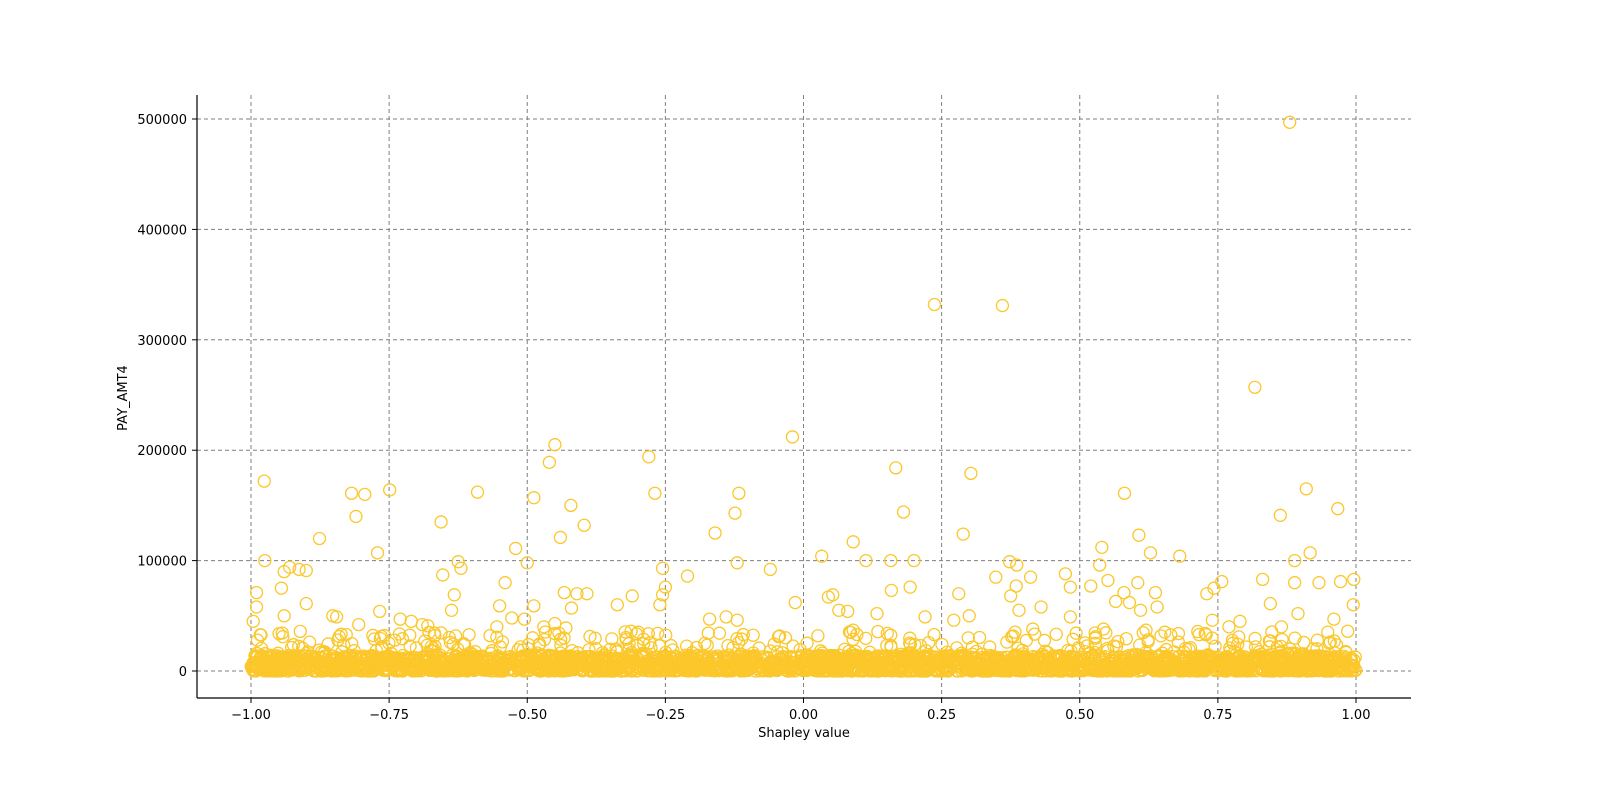 Image resolution: width=1600 pixels, height=800 pixels. I want to click on x-axis-ticks: −1.00 −0.75 −0.50 −0.25 0.00 0.25 0.50 0.75 1.00, so click(800, 710).